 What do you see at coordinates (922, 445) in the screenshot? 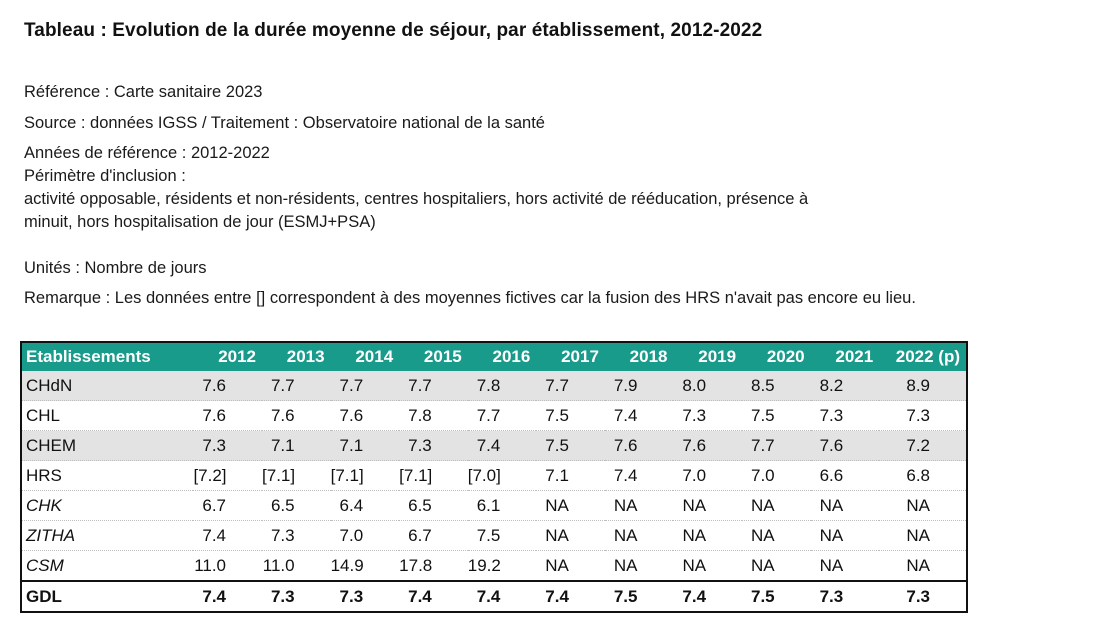
I see `table-cell: 7.2` at bounding box center [922, 445].